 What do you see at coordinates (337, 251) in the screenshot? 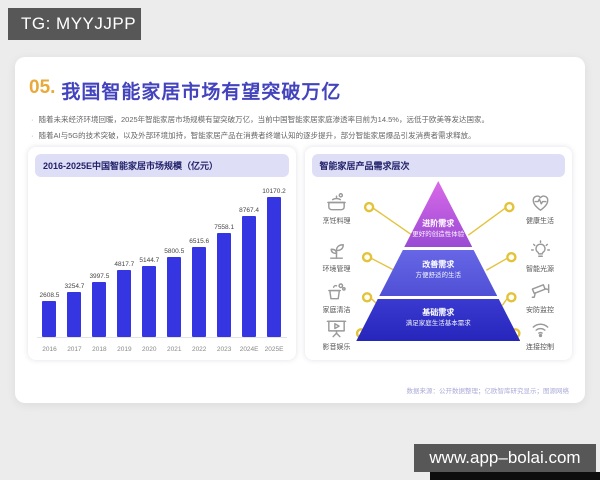
I see `environment-icon` at bounding box center [337, 251].